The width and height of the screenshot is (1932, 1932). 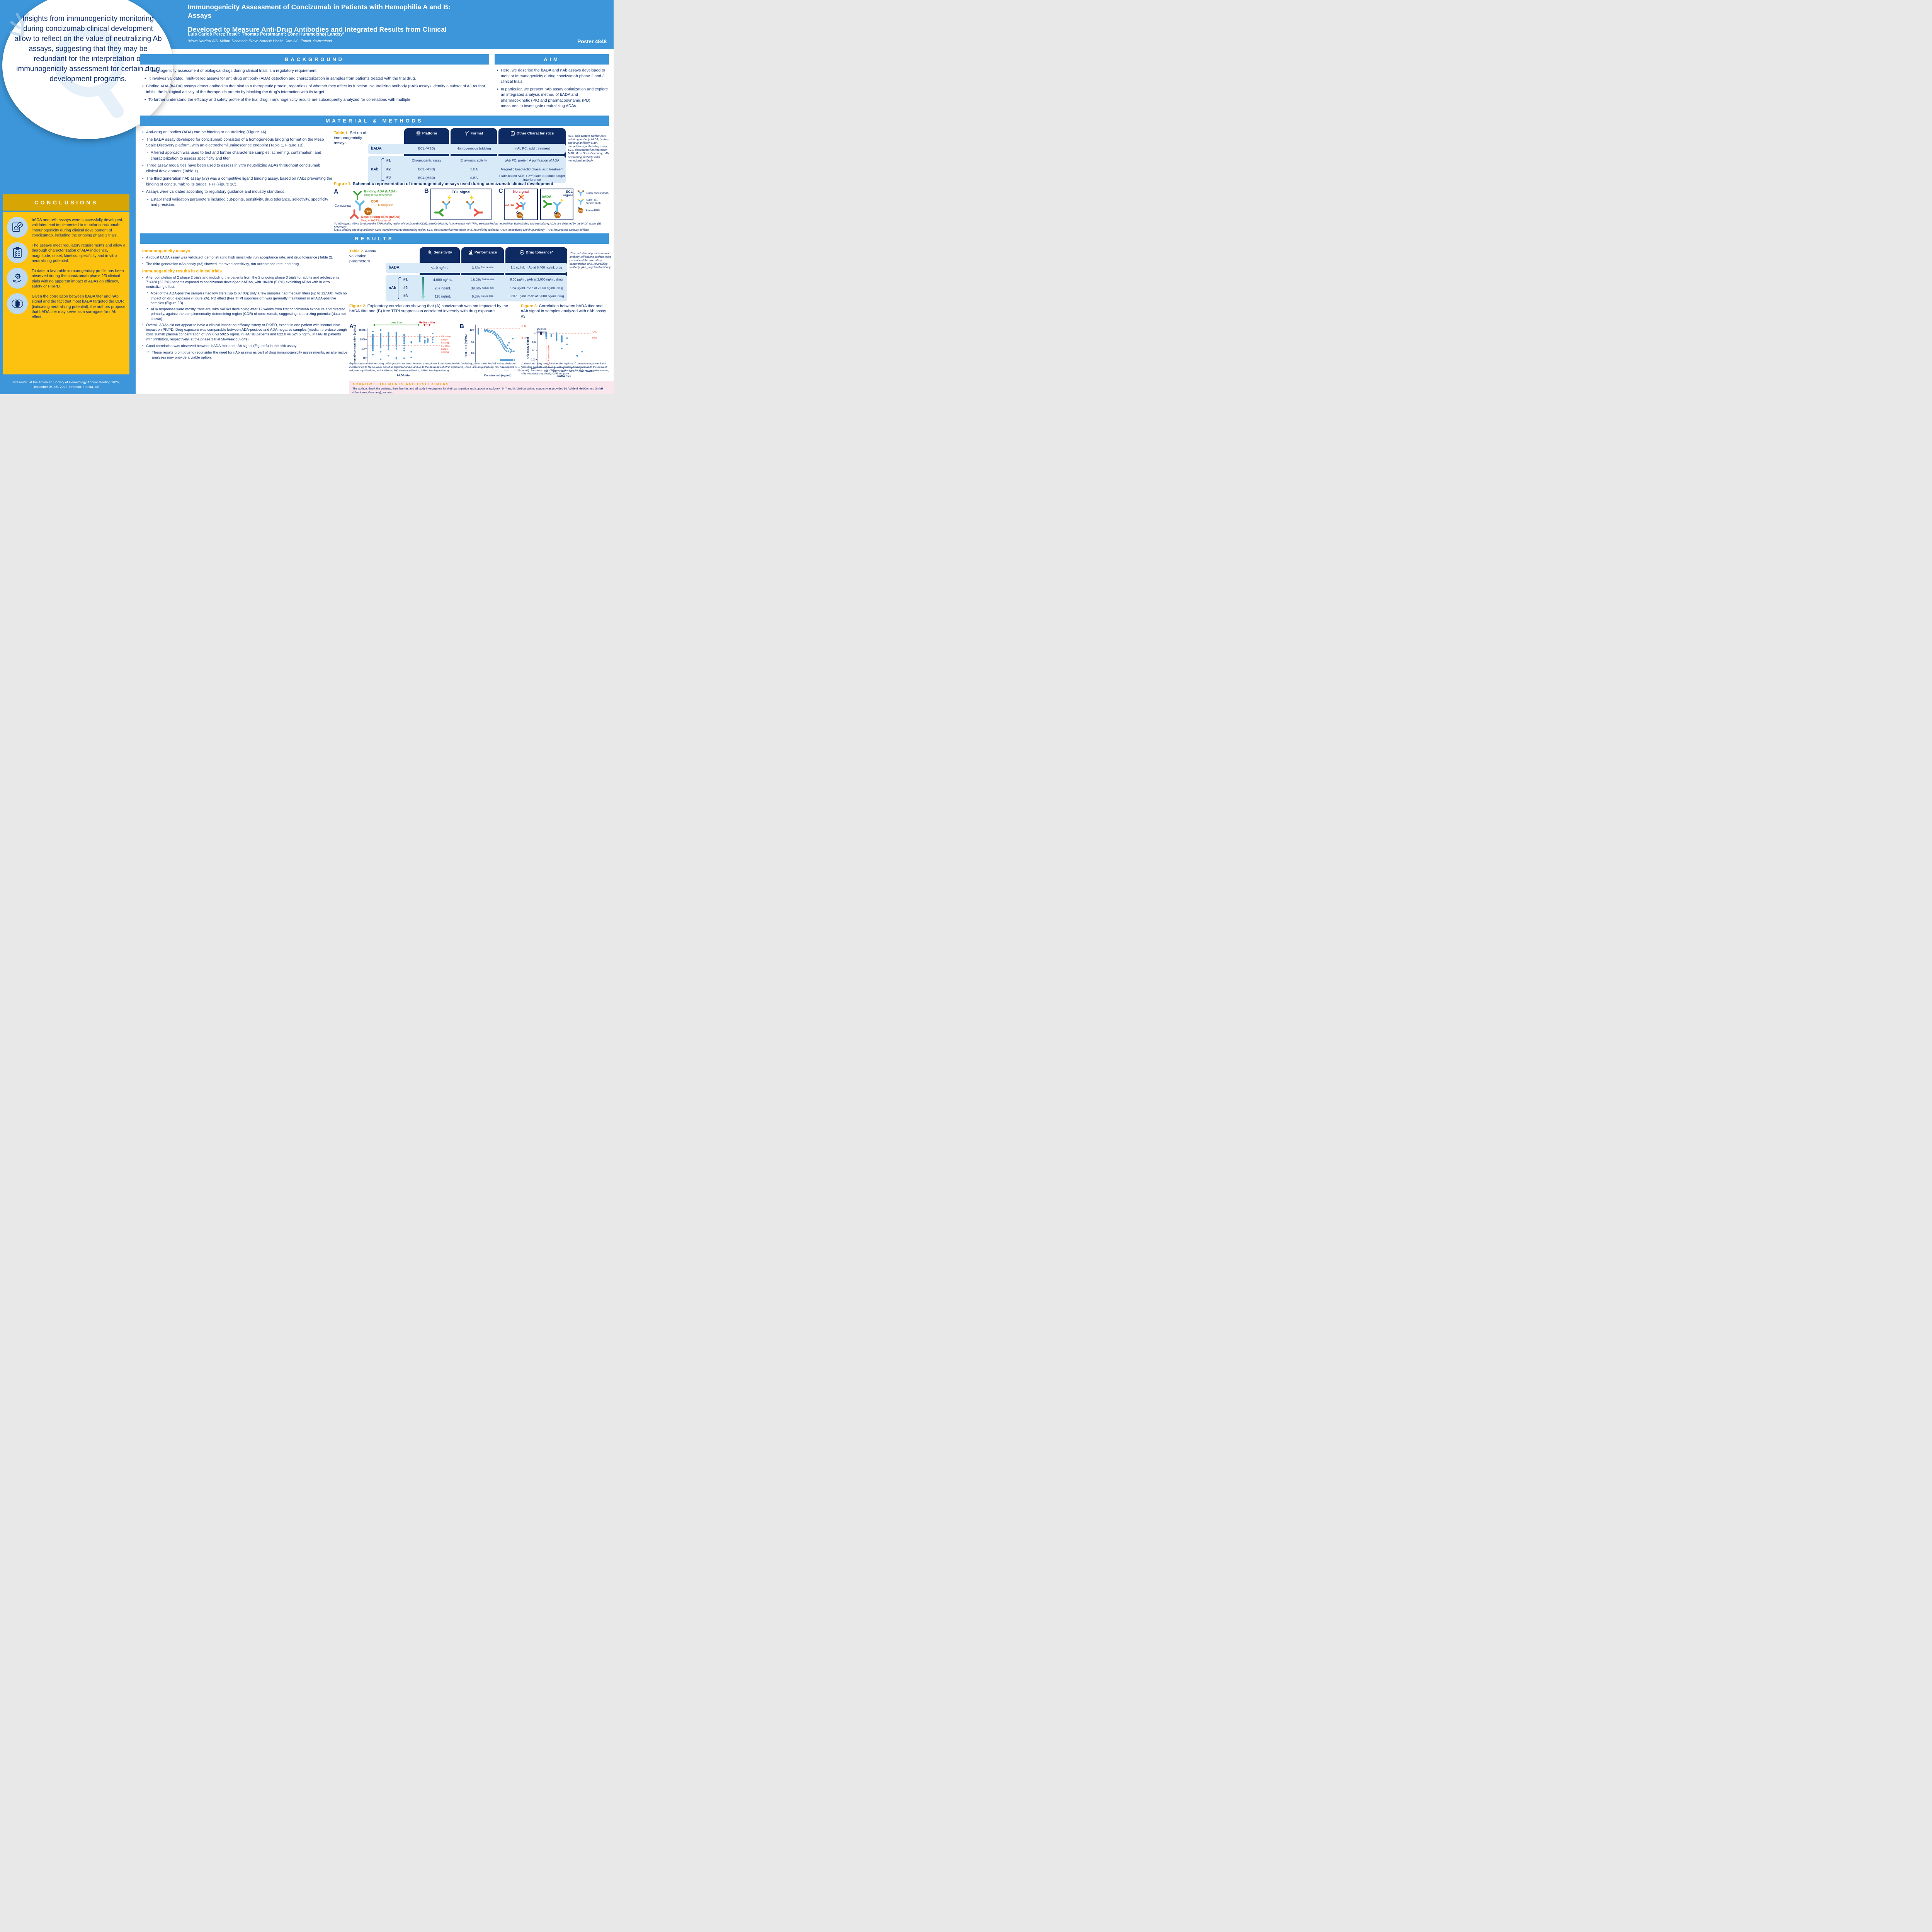 I want to click on lightning-icon, so click(x=449, y=198).